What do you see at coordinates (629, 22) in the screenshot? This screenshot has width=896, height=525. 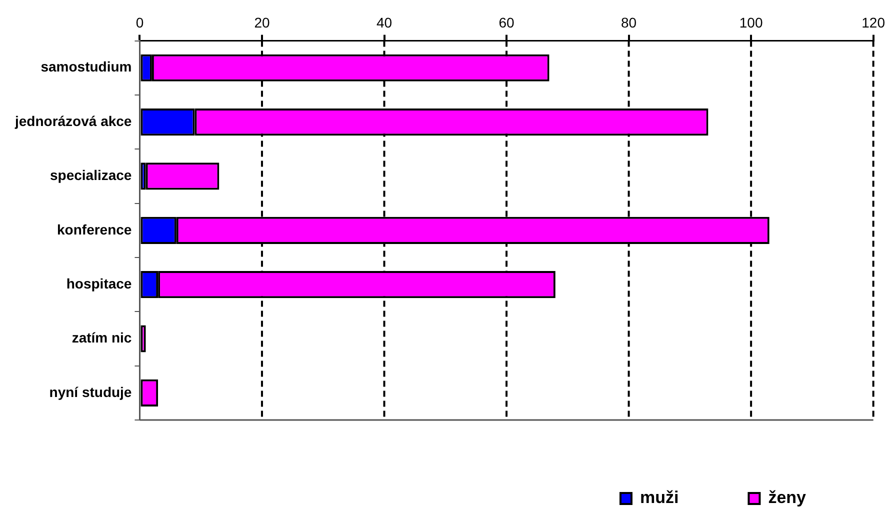 I see `x-tick-label: 80` at bounding box center [629, 22].